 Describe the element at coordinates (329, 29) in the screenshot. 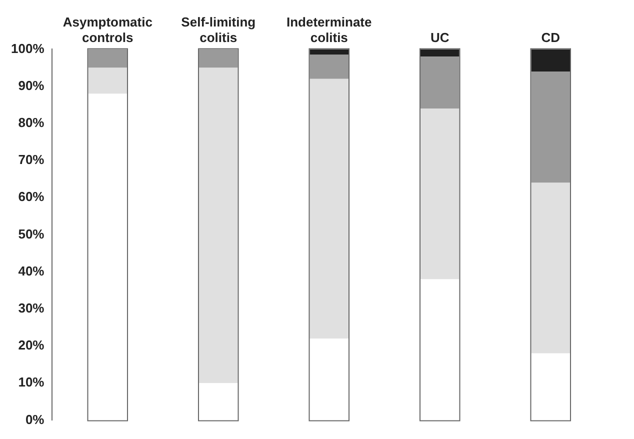

I see `x-tick-label: Indeterminate colitis` at that location.